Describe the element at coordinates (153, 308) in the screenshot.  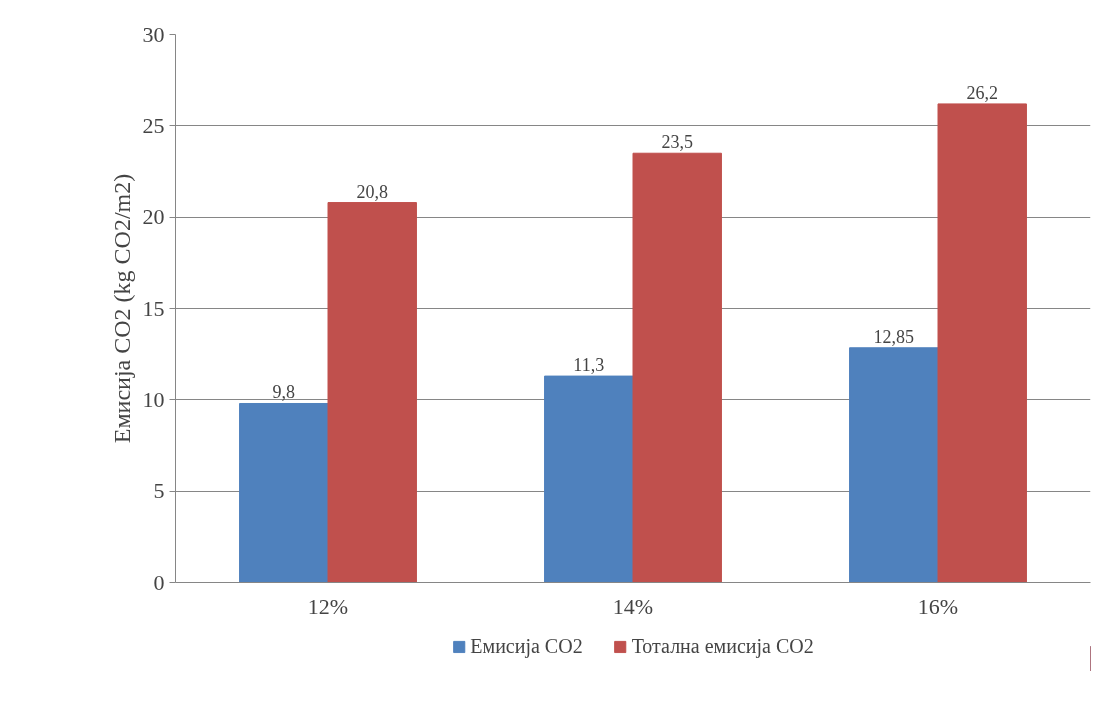
I see `y-tick-label: 15` at that location.